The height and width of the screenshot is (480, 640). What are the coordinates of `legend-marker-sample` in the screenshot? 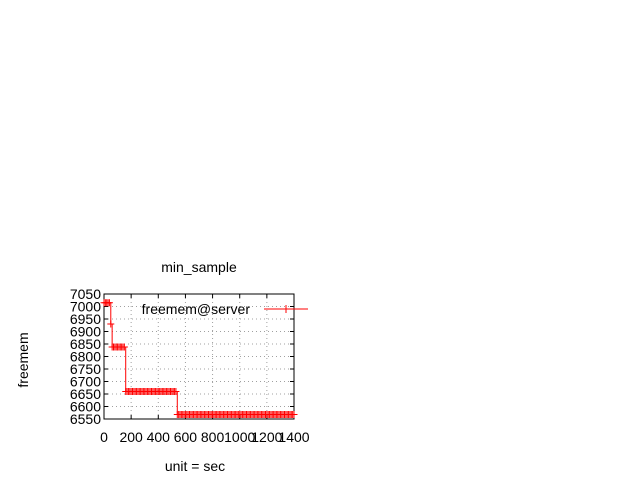 It's located at (286, 309).